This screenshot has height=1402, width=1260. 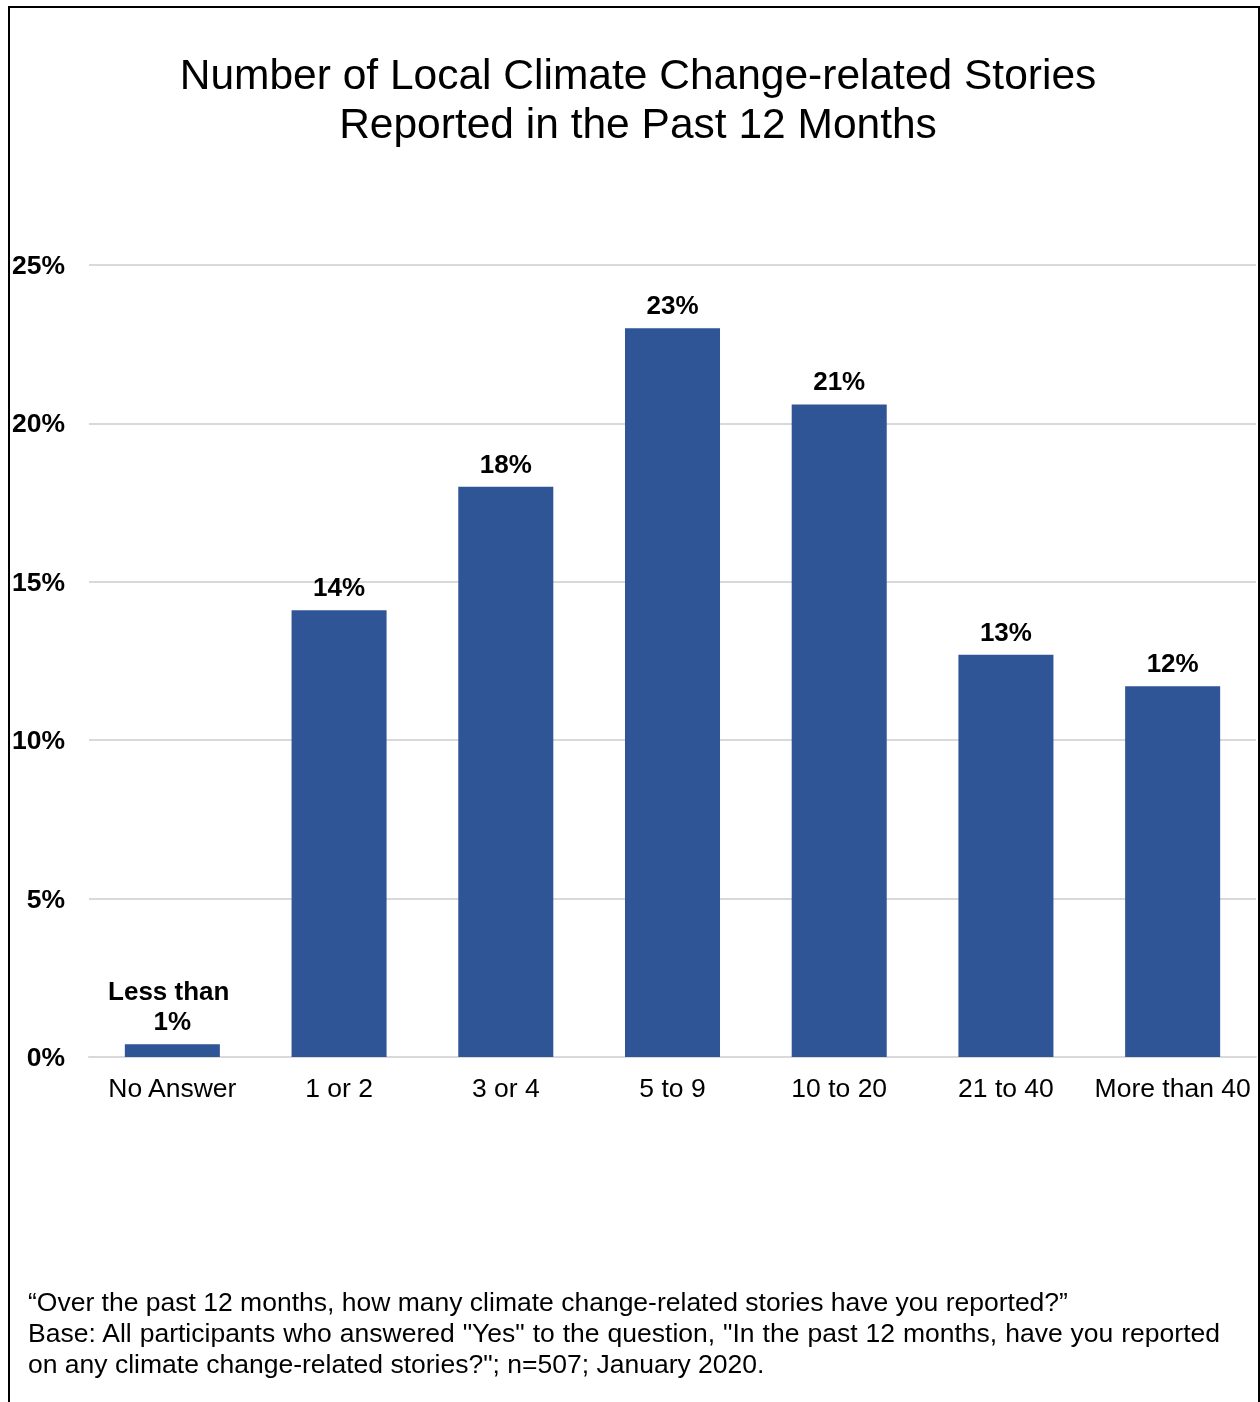 What do you see at coordinates (505, 1087) in the screenshot?
I see `x-tick-label: 3 or 4` at bounding box center [505, 1087].